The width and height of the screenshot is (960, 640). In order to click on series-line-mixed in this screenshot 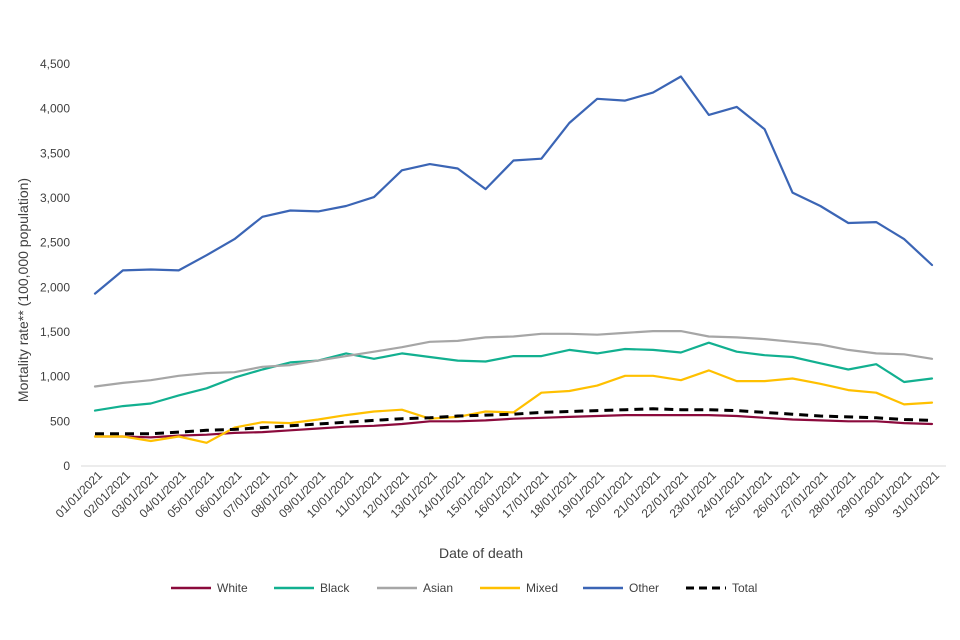, I will do `click(513, 406)`.